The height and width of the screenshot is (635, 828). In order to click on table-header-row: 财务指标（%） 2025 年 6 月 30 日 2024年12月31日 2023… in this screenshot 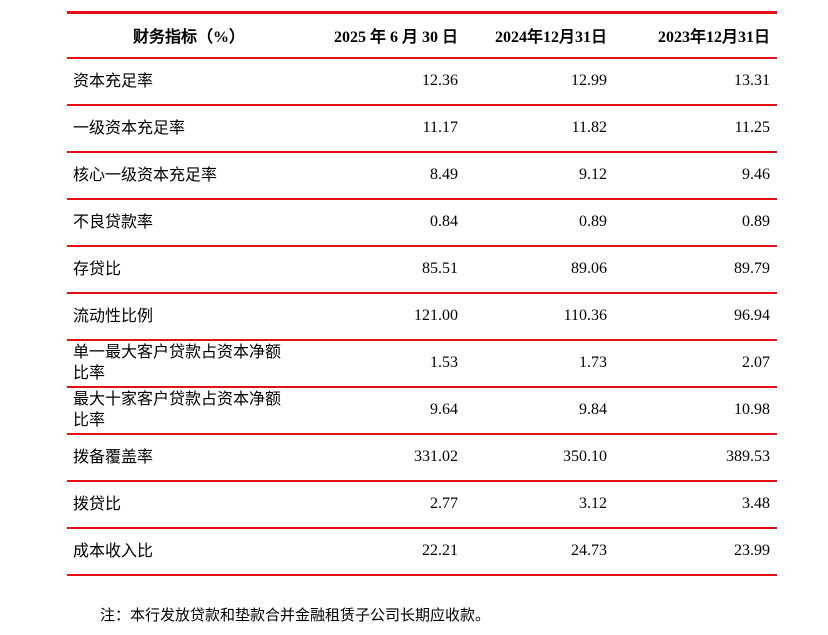, I will do `click(422, 35)`.